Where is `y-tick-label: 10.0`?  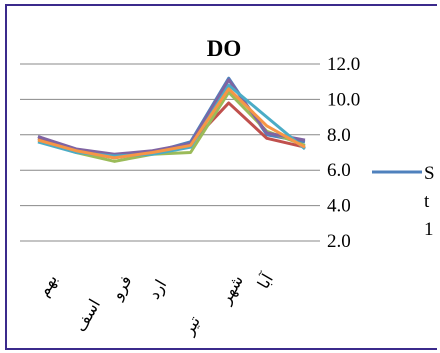
y-tick-label: 10.0 is located at coordinates (343, 99).